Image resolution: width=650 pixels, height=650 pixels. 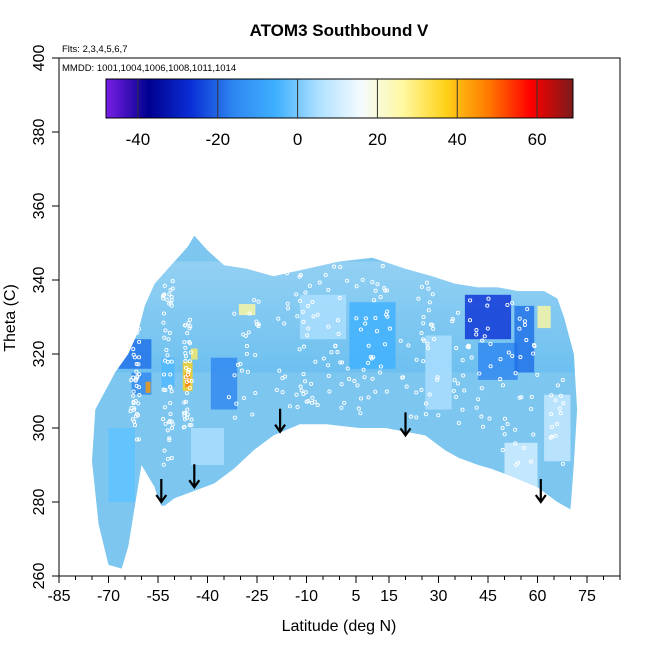 I want to click on y-tick-label: 280, so click(x=39, y=502).